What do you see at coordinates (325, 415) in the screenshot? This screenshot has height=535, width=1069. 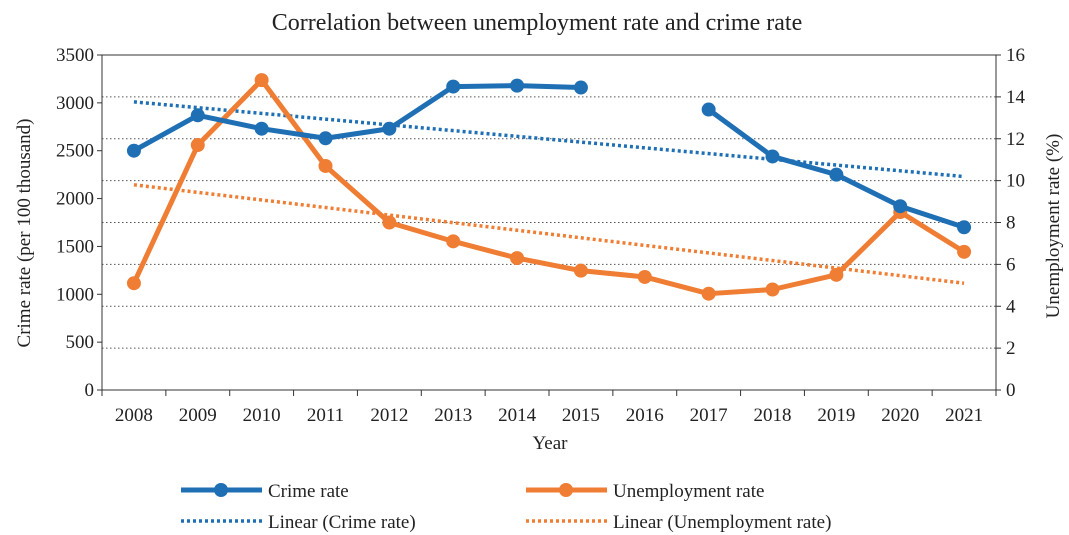 I see `x-tick-label: 2011` at bounding box center [325, 415].